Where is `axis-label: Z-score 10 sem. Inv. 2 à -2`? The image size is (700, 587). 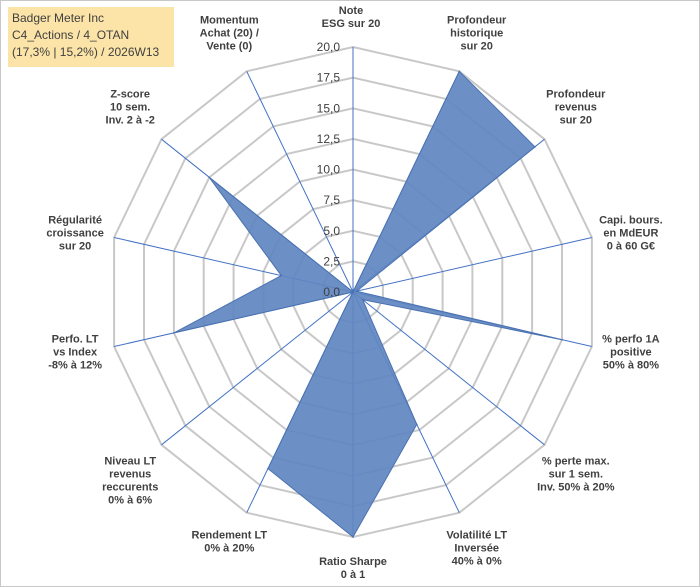 axis-label: Z-score 10 sem. Inv. 2 à -2 is located at coordinates (130, 108).